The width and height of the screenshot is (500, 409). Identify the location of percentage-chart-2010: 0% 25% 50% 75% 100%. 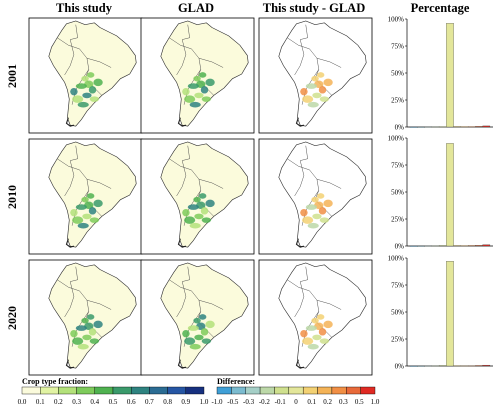
(440, 193).